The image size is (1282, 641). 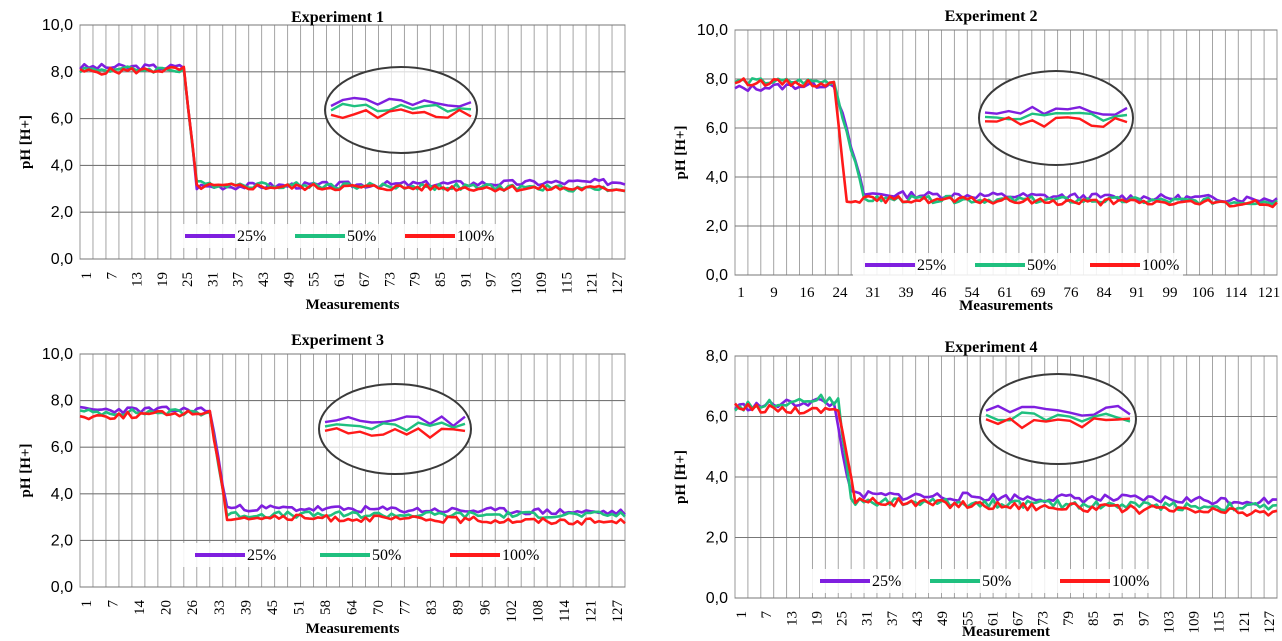 I want to click on x-tick-label: 97, so click(x=492, y=280).